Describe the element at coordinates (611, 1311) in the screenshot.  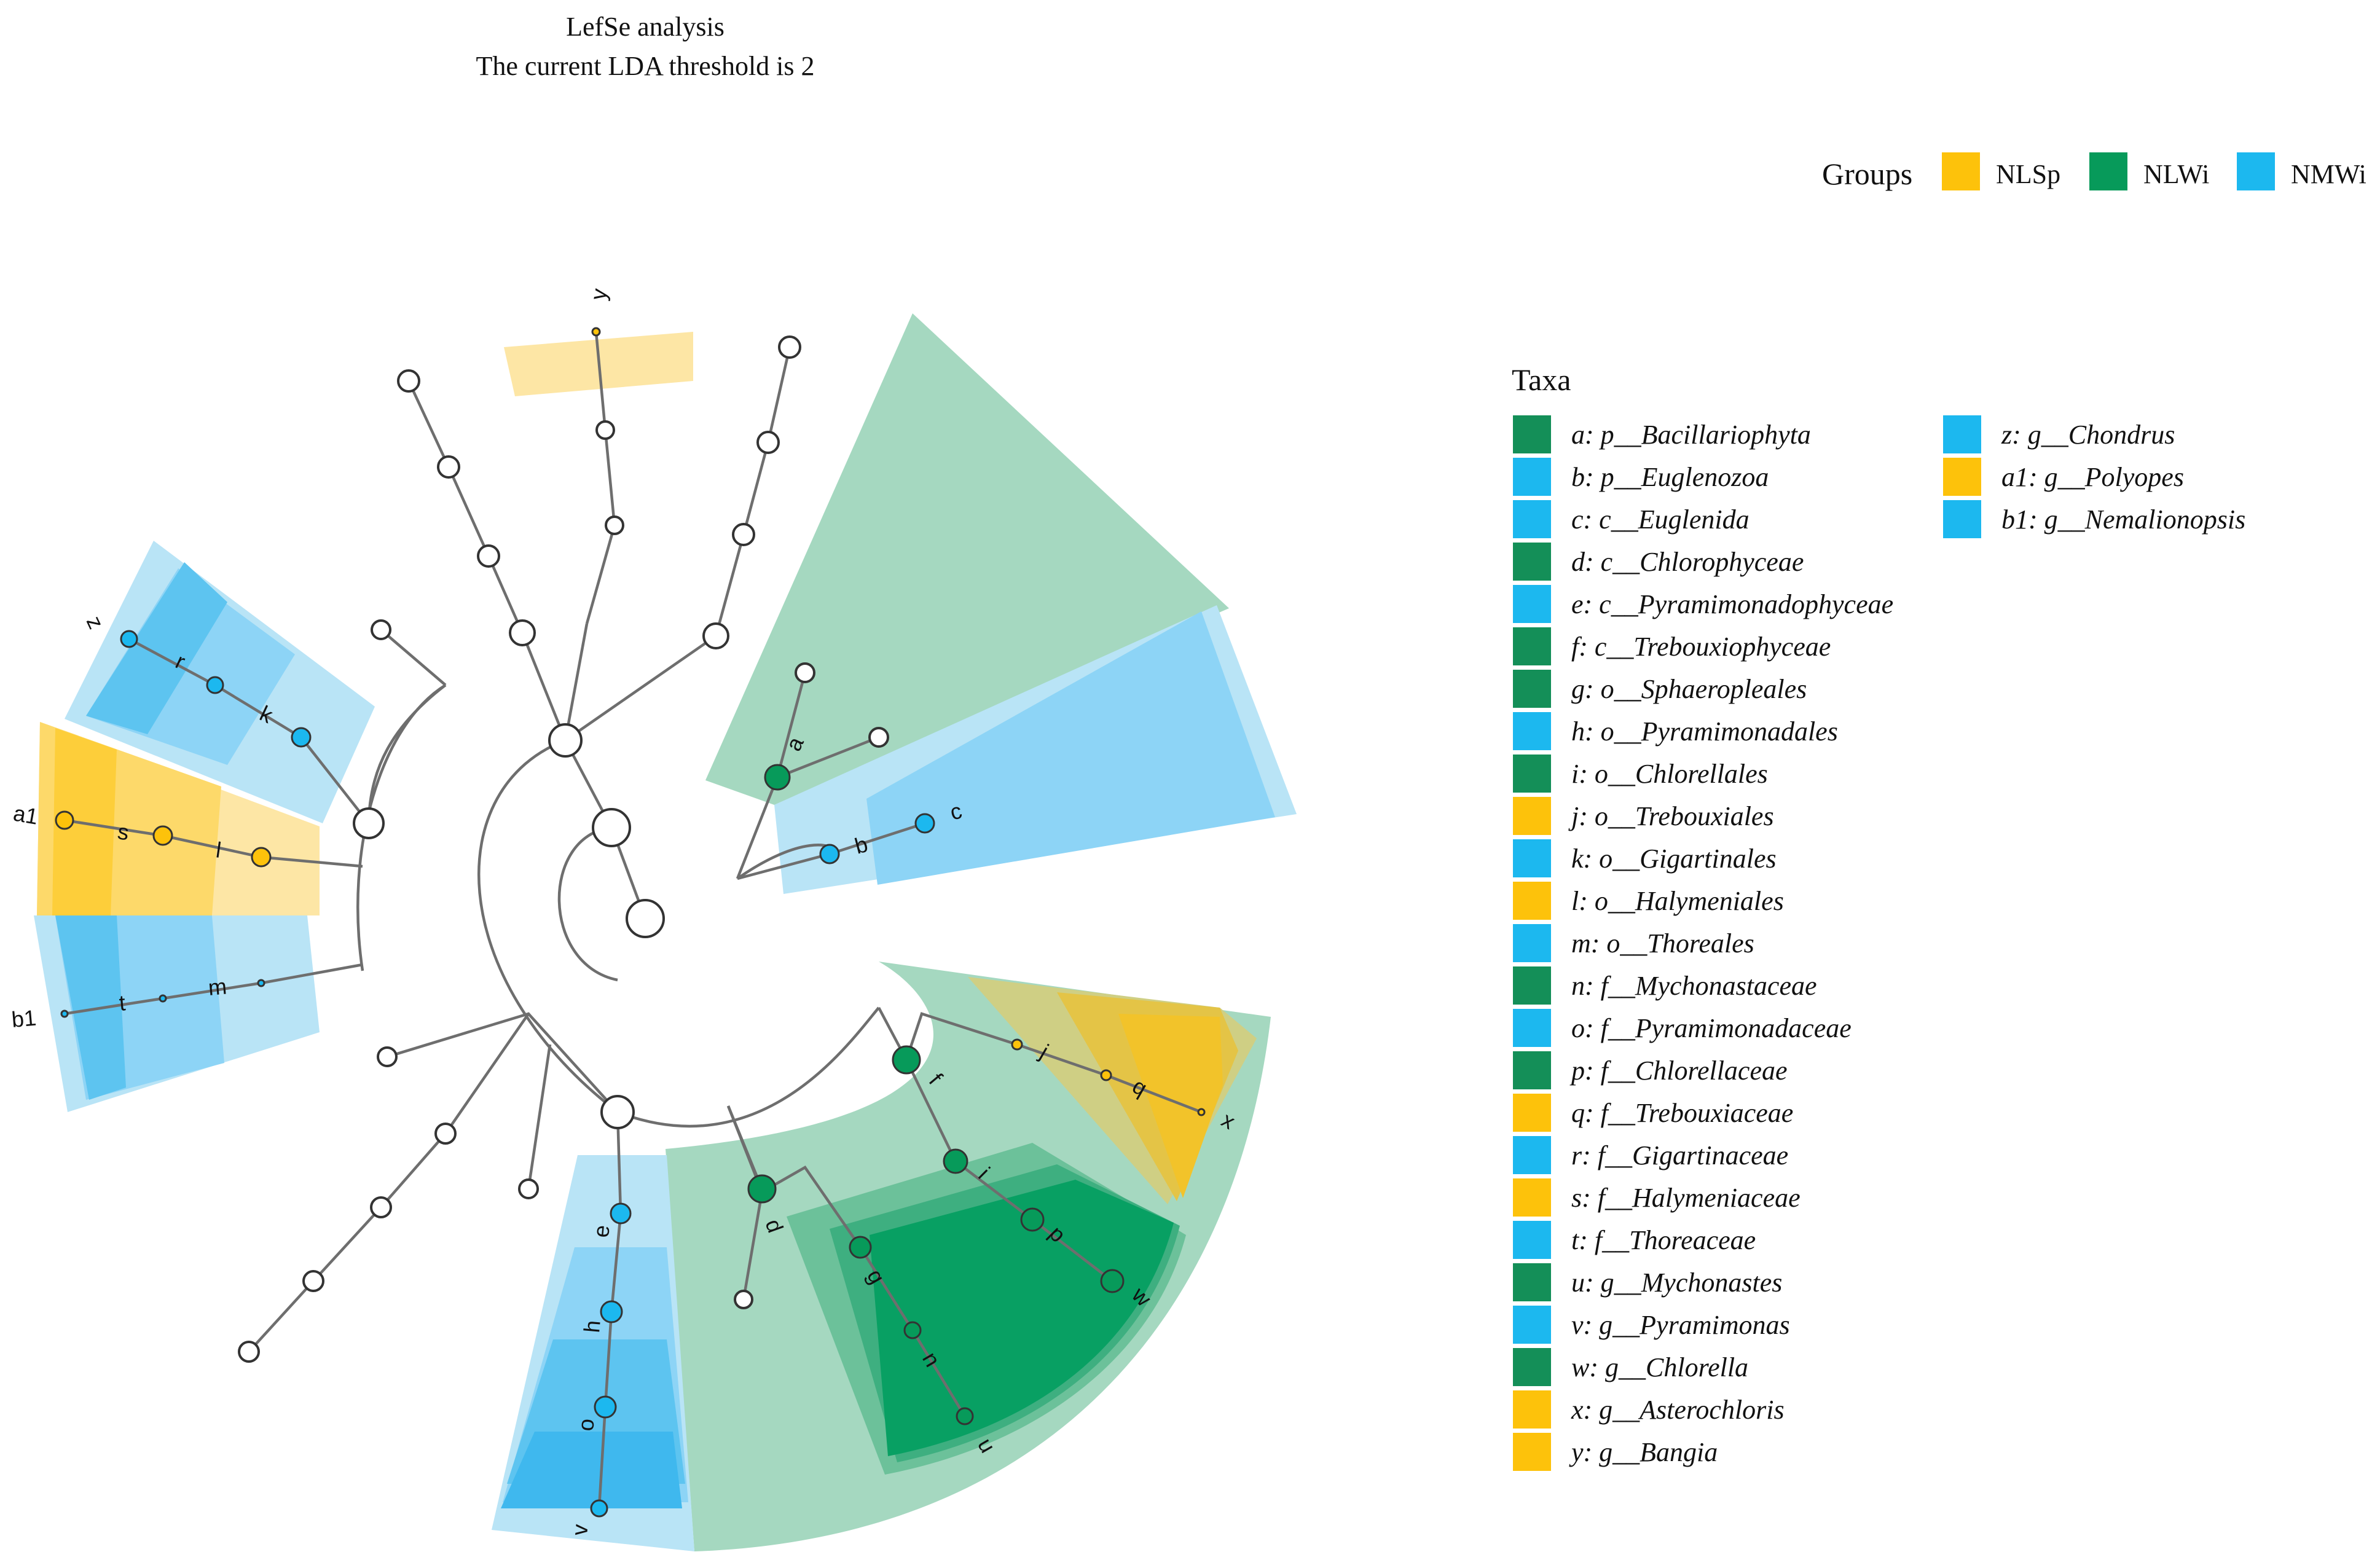
I see `node-h` at that location.